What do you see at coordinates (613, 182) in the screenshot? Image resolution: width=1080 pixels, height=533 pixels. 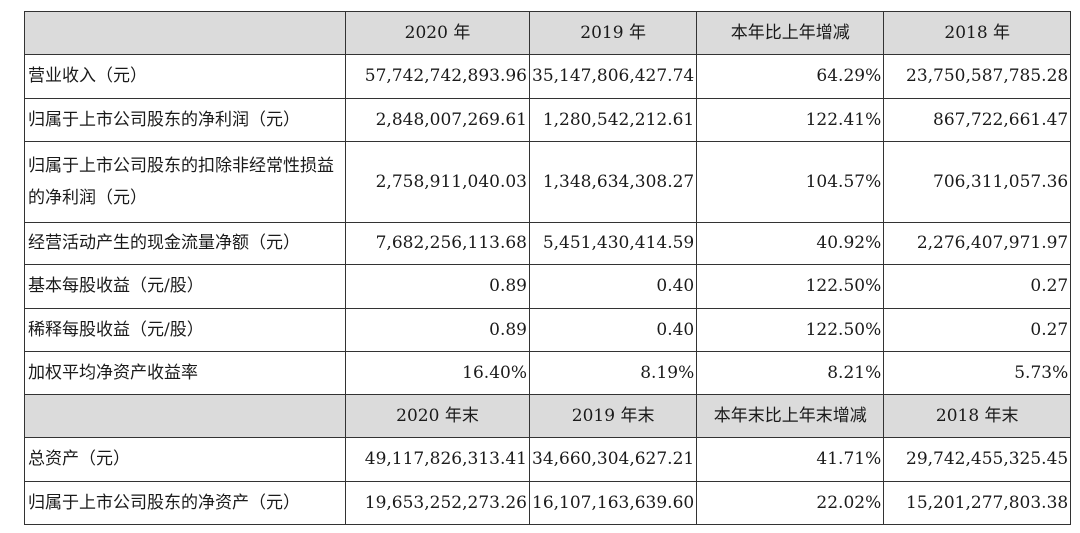 I see `value-2019: 1,348,634,308.27` at bounding box center [613, 182].